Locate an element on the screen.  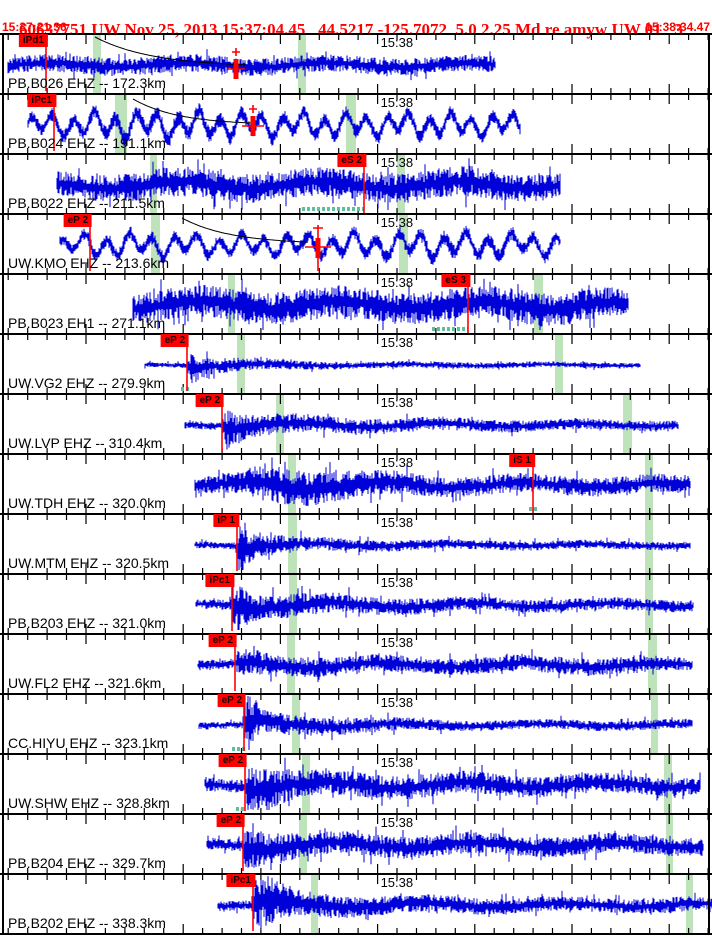
trace-panel: eP 2 15:38 UW.VG2 EHZ -- 279.9km is located at coordinates (356, 363).